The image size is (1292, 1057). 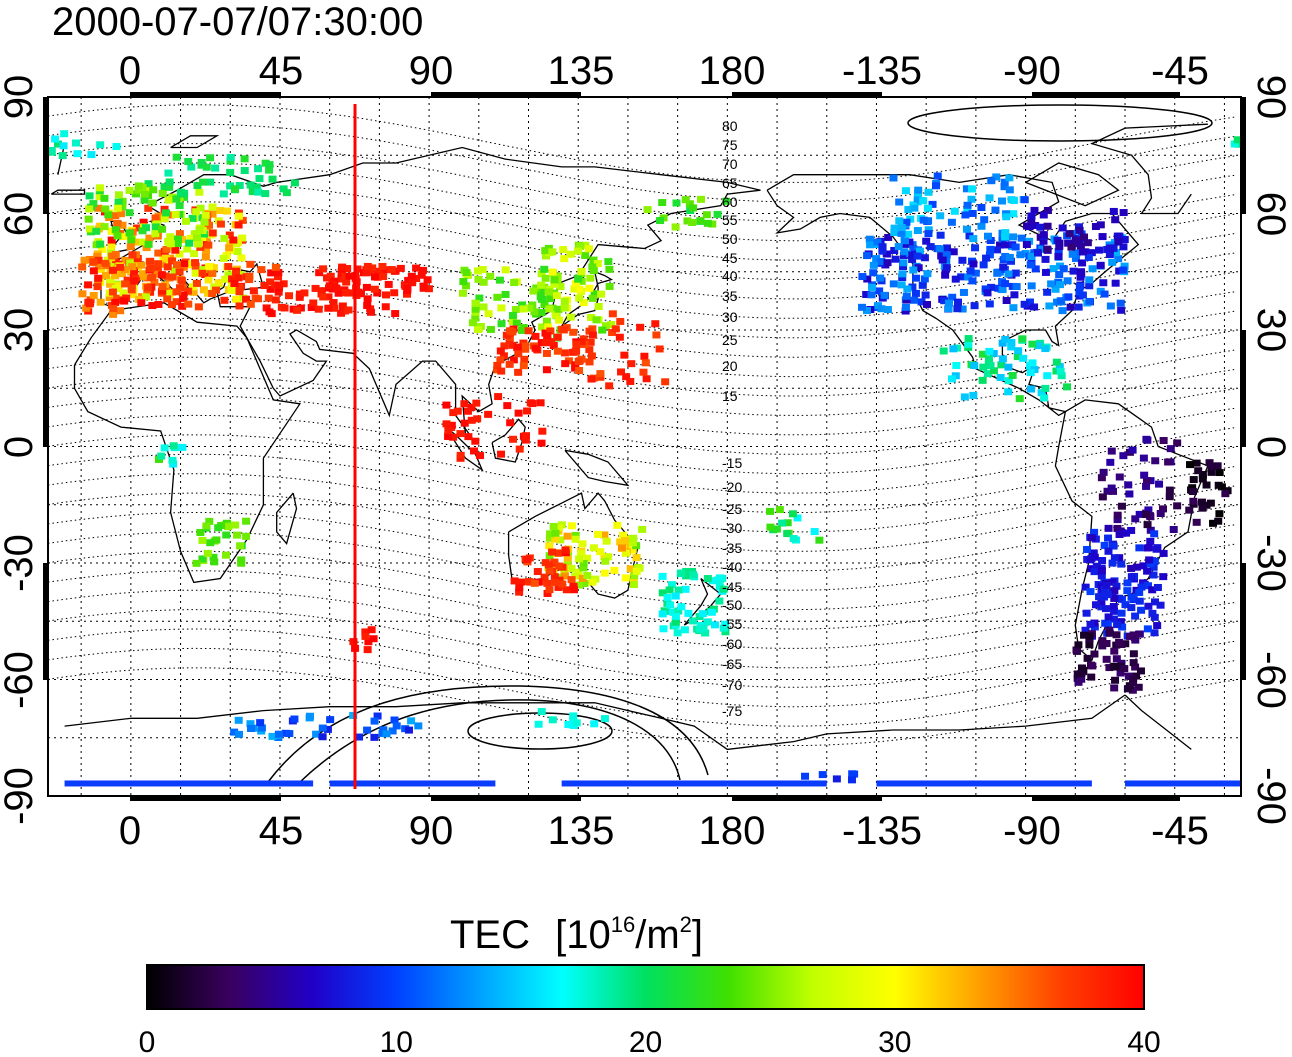 What do you see at coordinates (20, 680) in the screenshot?
I see `left-lat-tick: -60` at bounding box center [20, 680].